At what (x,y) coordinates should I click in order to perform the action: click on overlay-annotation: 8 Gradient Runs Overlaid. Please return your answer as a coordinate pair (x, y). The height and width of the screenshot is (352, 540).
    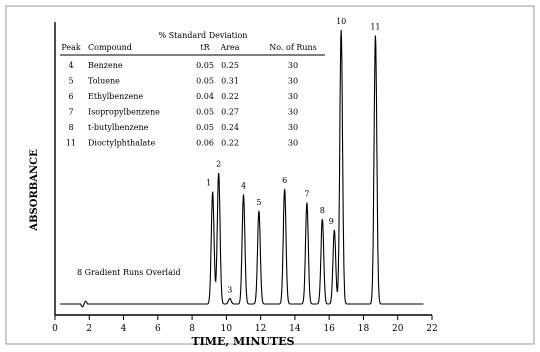
    Looking at the image, I should click on (129, 272).